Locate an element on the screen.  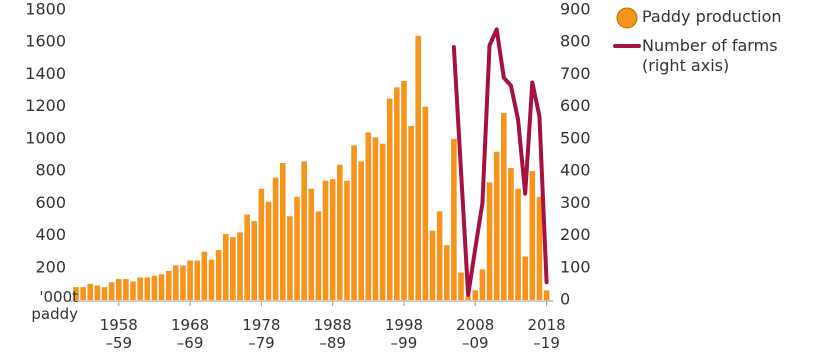
x-tick-label: 1968 –69 is located at coordinates (190, 334).